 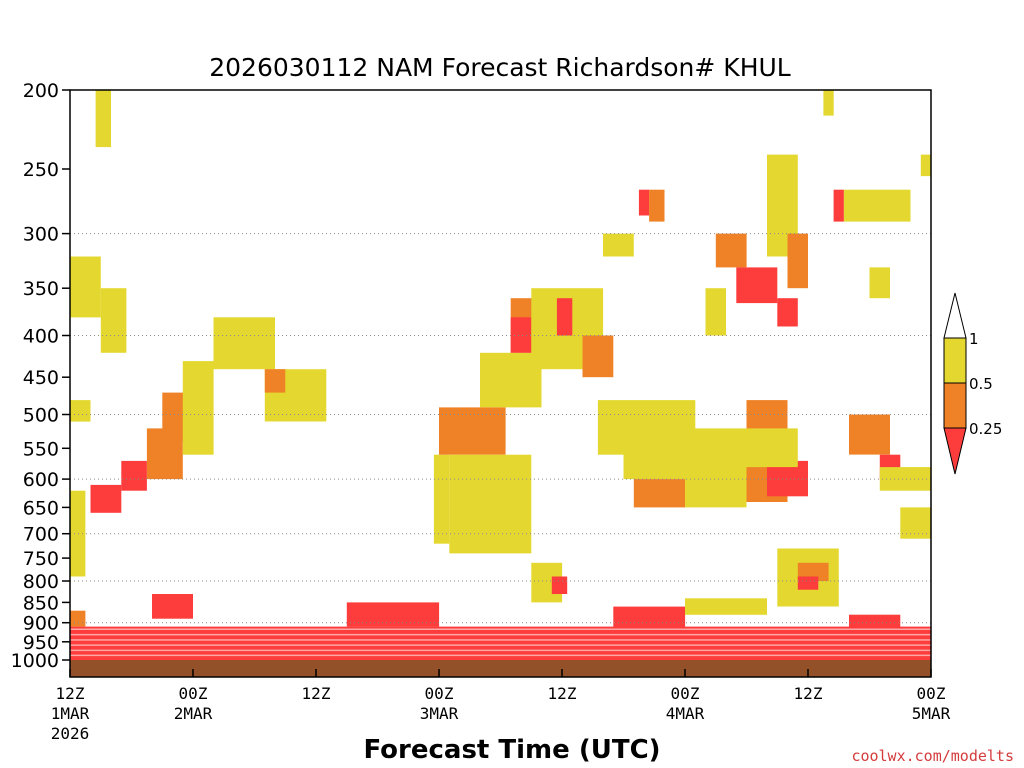 I want to click on x-axis-label: Forecast Time (UTC), so click(x=511, y=750).